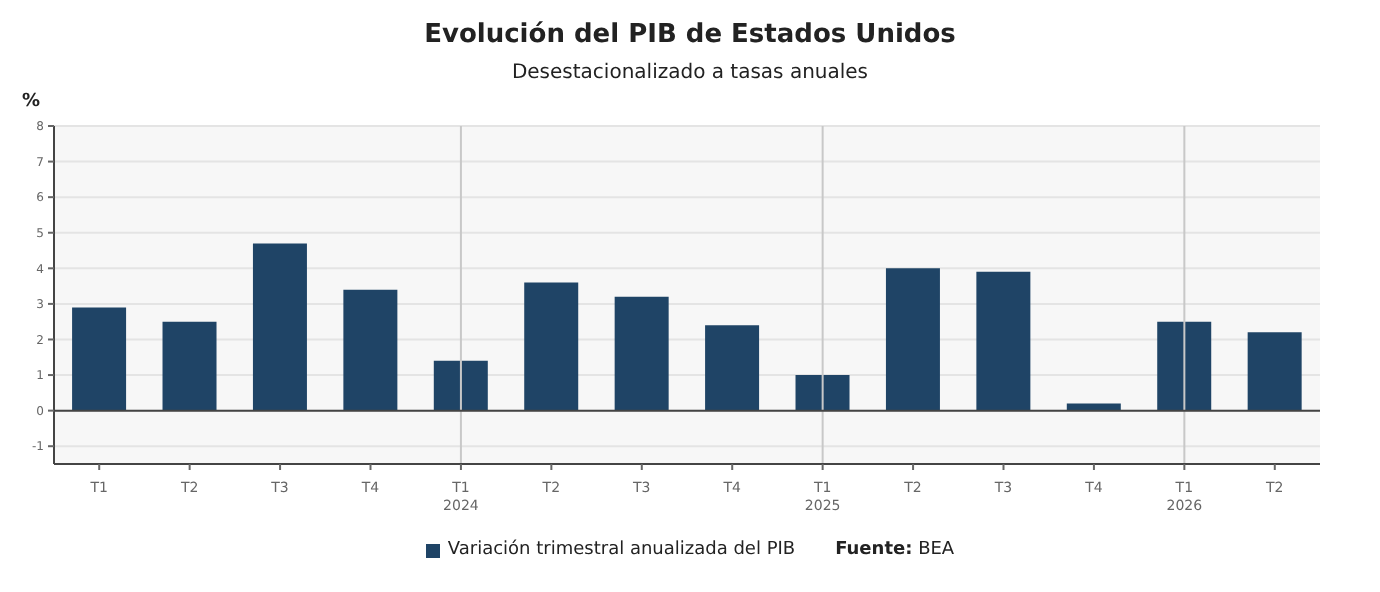  Describe the element at coordinates (690, 36) in the screenshot. I see `chart-title: Evolución del PIB de Estados Unidos` at that location.